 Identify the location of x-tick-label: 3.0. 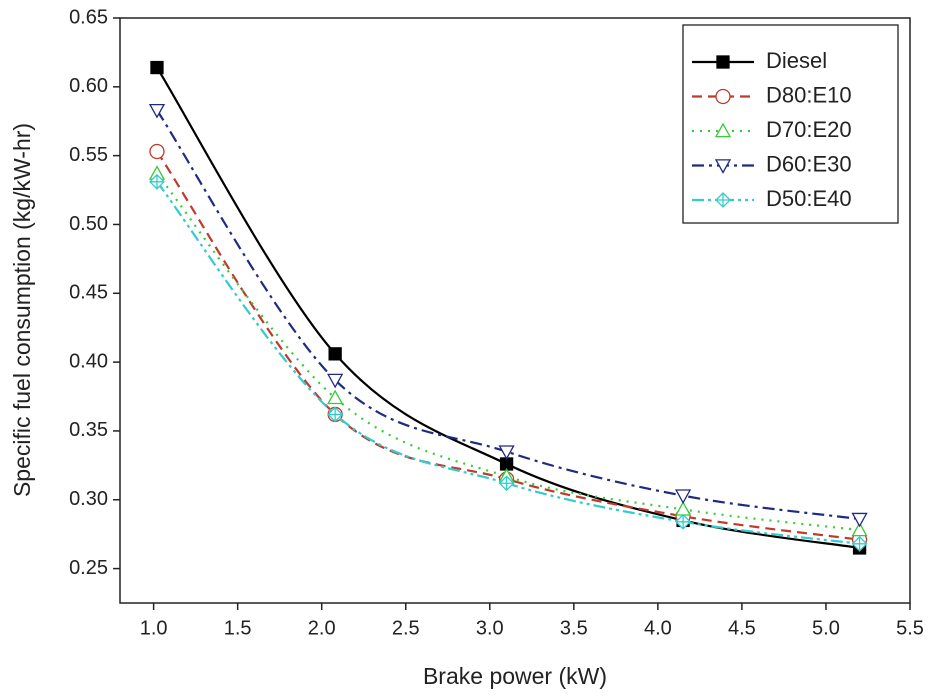
(490, 628).